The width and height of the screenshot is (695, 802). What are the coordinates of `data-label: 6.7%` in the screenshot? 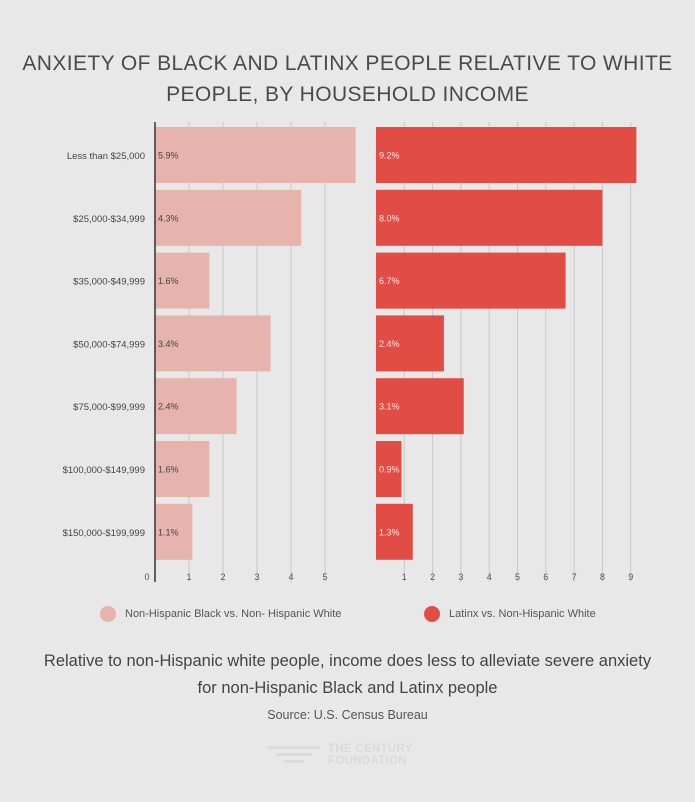 It's located at (389, 281).